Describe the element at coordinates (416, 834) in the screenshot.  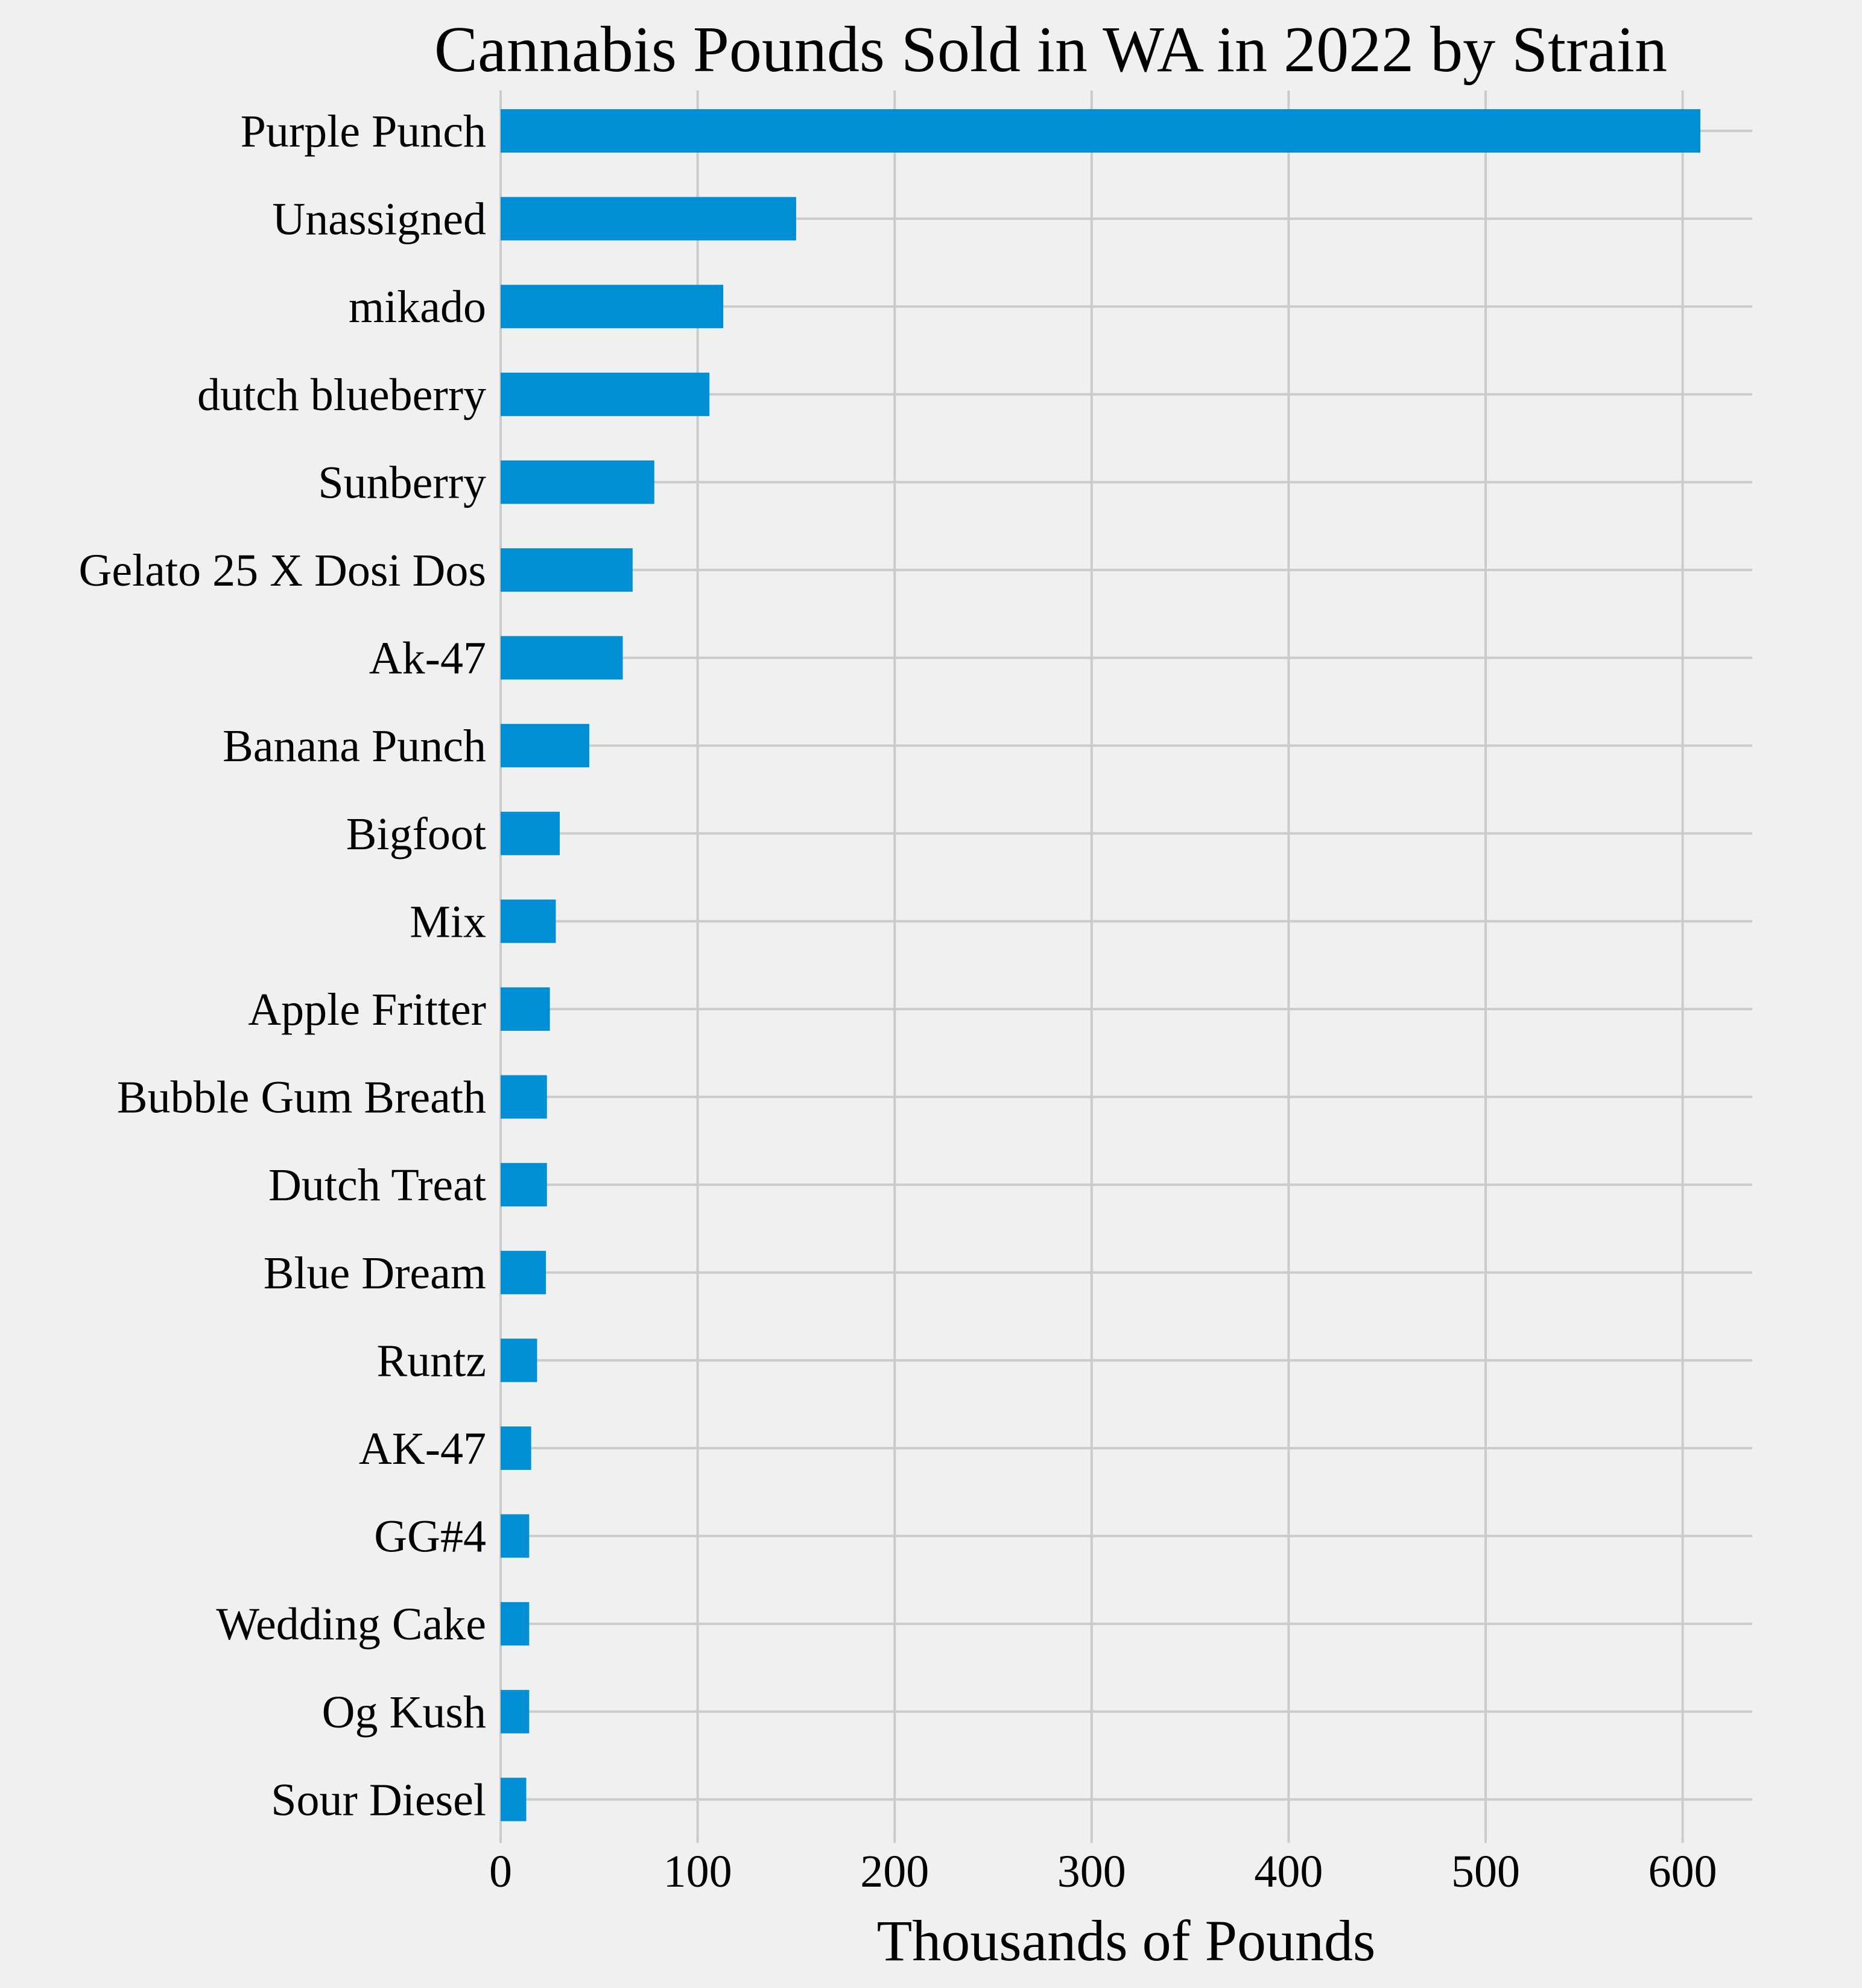
I see `category-label: Bigfoot` at that location.